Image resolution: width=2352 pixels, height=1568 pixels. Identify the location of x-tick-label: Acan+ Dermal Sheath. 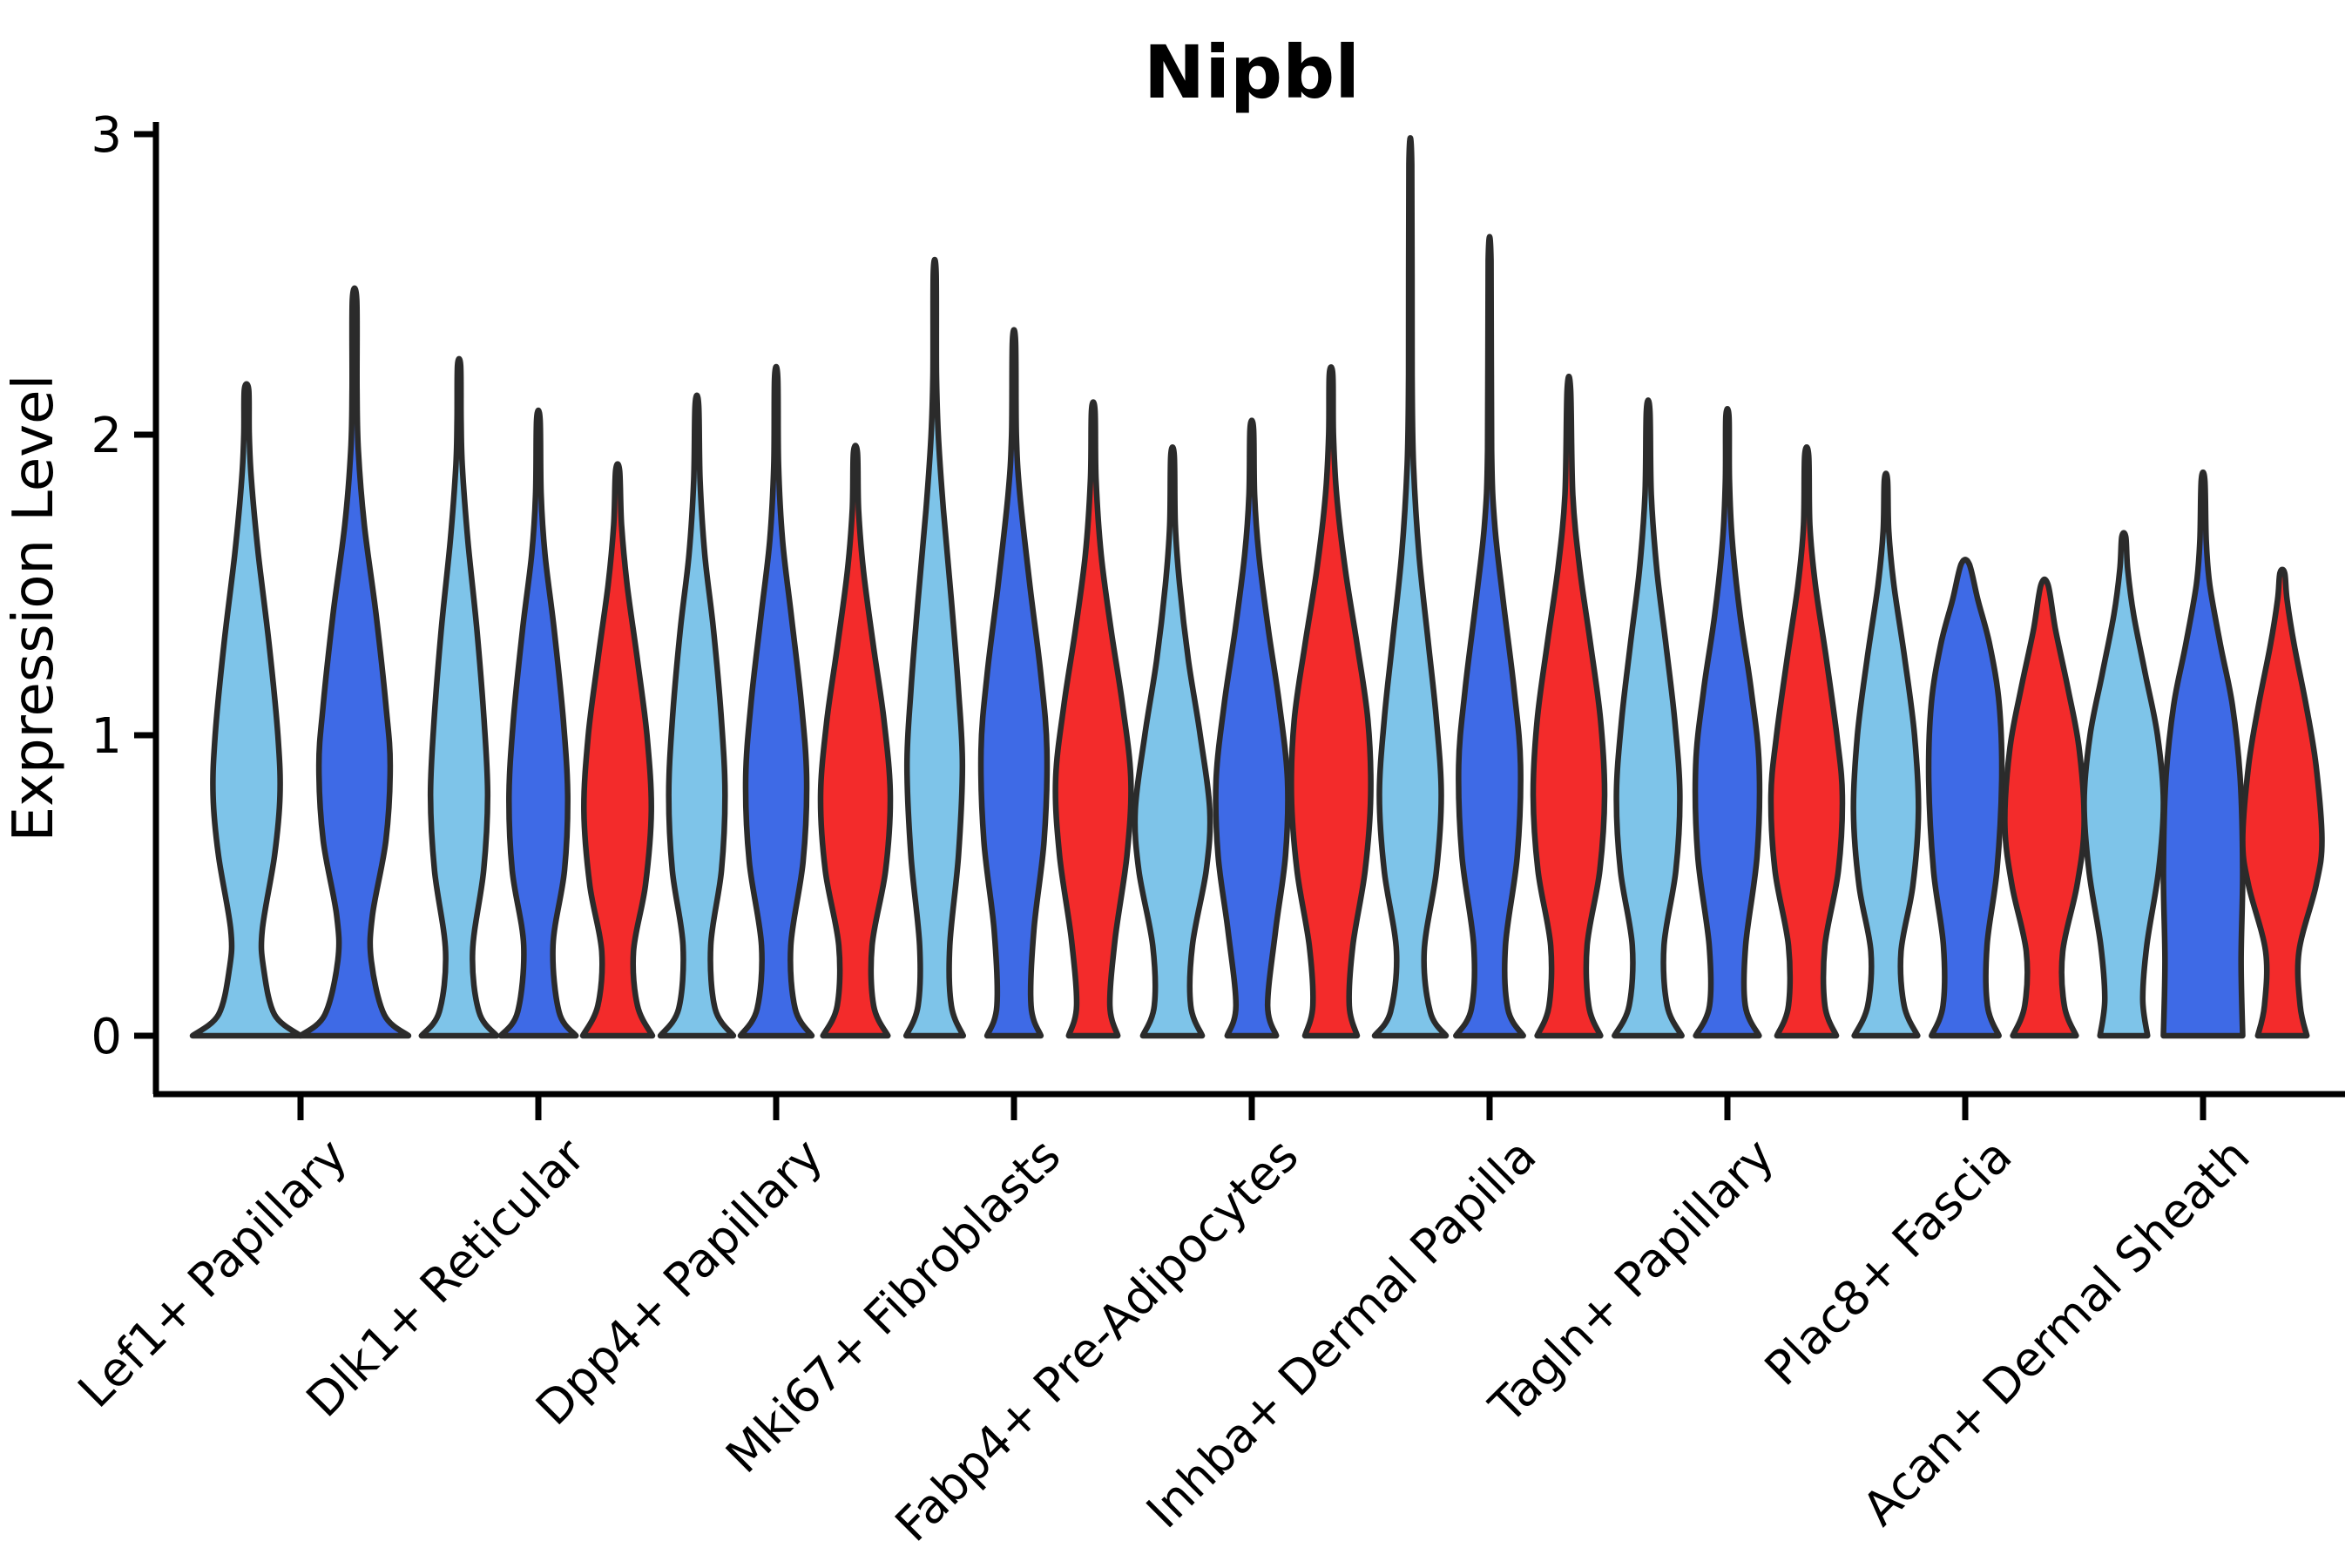
(2056, 1332).